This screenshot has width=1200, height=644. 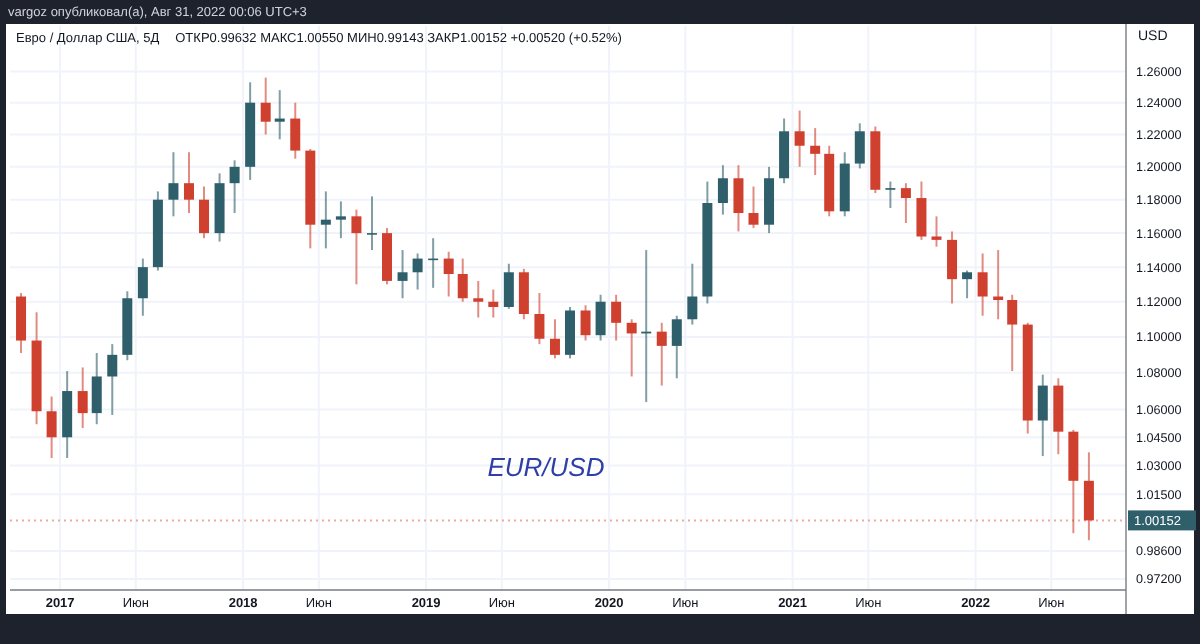 What do you see at coordinates (546, 467) in the screenshot?
I see `annotation: EUR/USD` at bounding box center [546, 467].